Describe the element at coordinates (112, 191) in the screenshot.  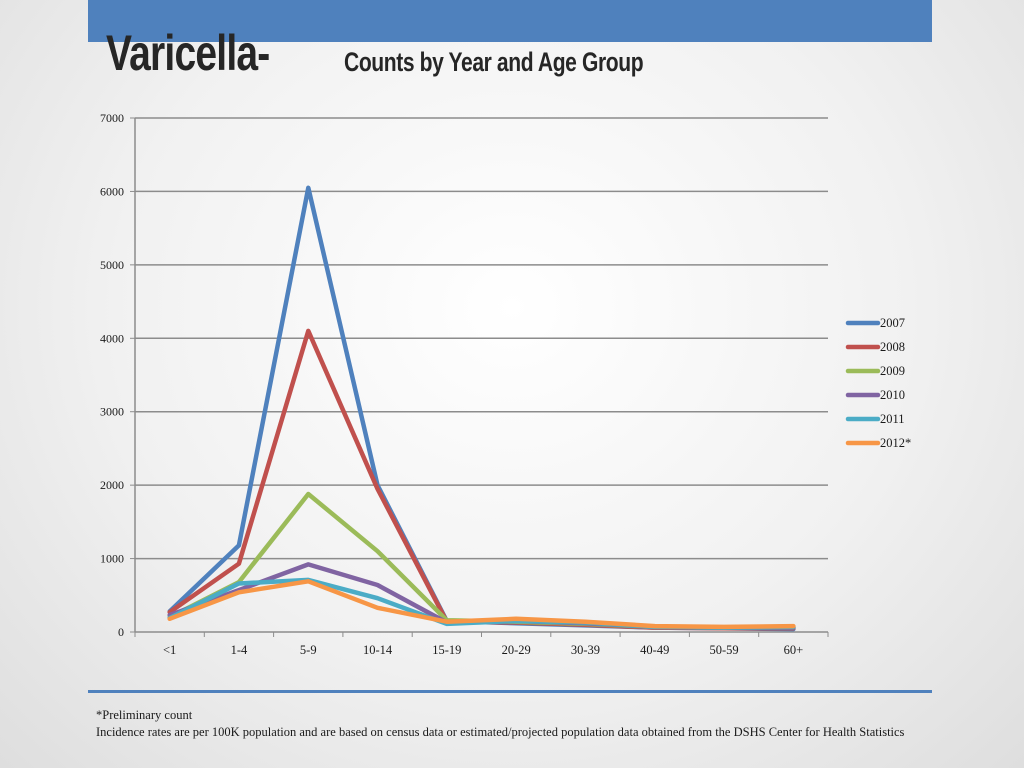
I see `y-tick-label: 6000` at that location.